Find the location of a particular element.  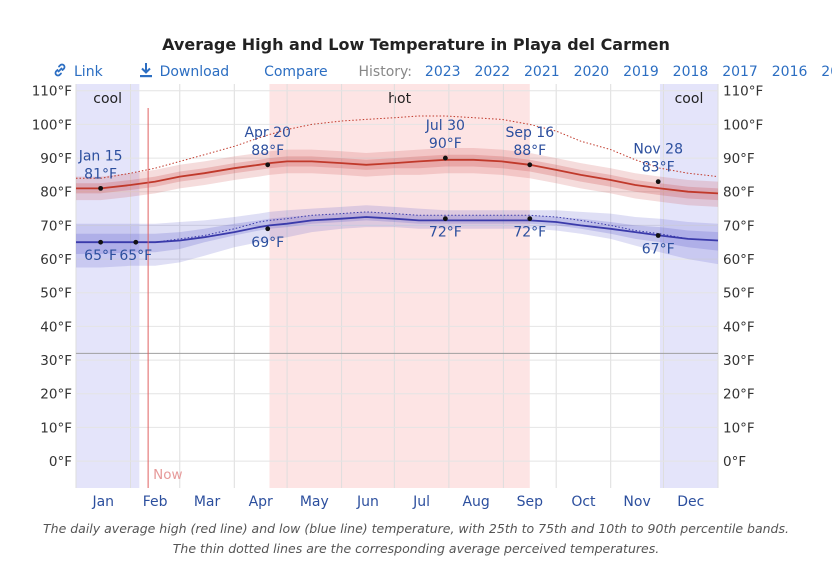

x-month-label: Sep is located at coordinates (530, 502).